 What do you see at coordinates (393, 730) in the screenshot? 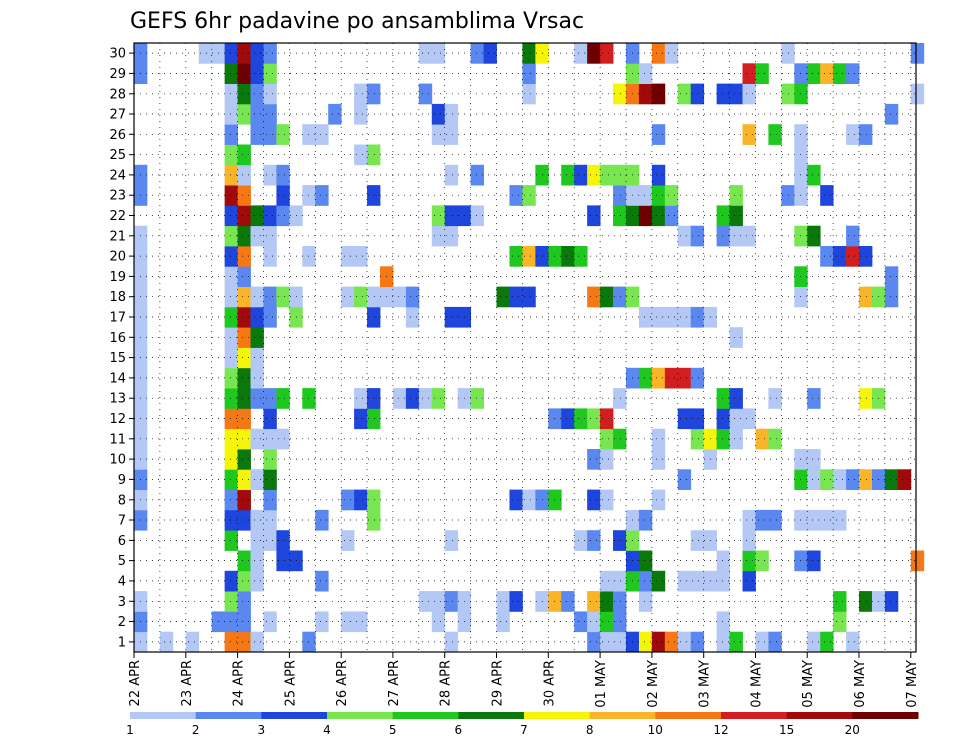
I see `colorbar-label: 5` at bounding box center [393, 730].